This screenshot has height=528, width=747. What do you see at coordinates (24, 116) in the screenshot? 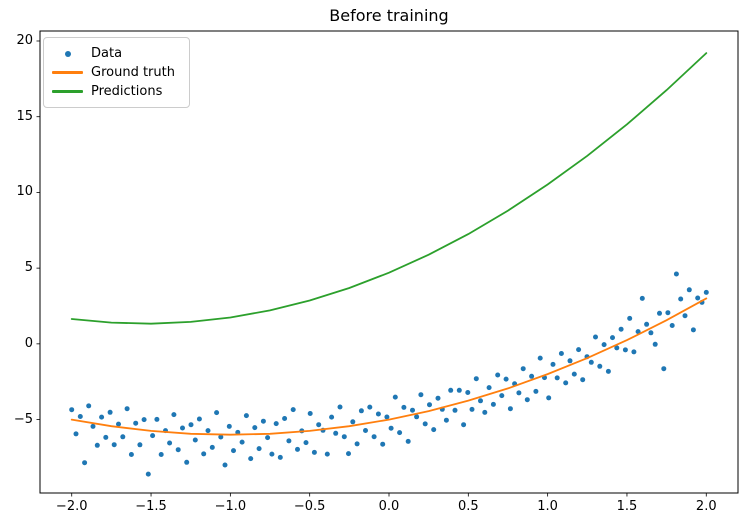
I see `y-tick-label: 15` at bounding box center [24, 116].